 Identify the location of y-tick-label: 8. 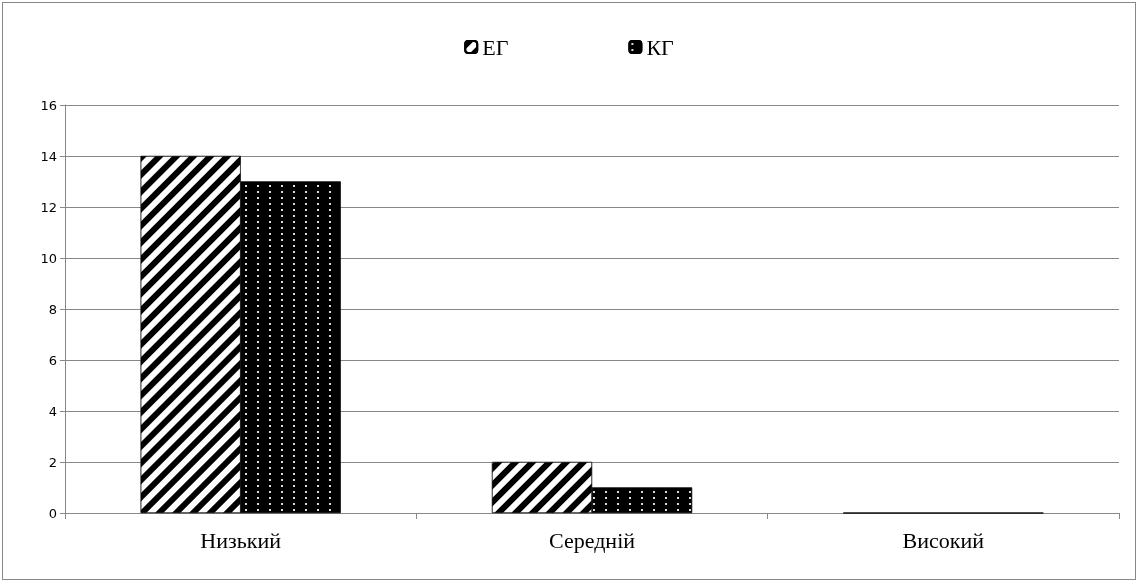
(52, 309).